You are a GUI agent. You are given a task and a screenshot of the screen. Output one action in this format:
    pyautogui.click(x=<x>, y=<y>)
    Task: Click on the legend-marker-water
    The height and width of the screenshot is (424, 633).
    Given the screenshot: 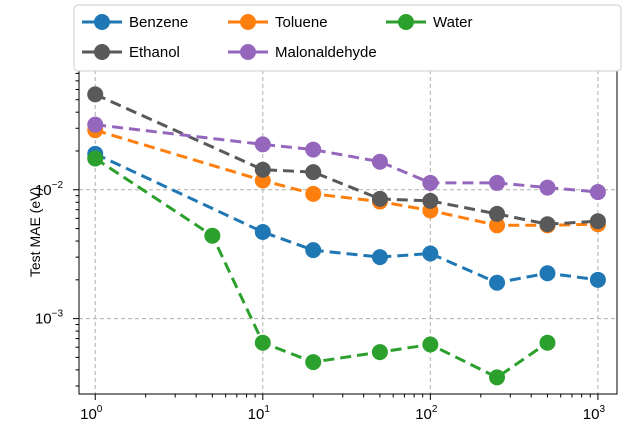 What is the action you would take?
    pyautogui.click(x=406, y=22)
    